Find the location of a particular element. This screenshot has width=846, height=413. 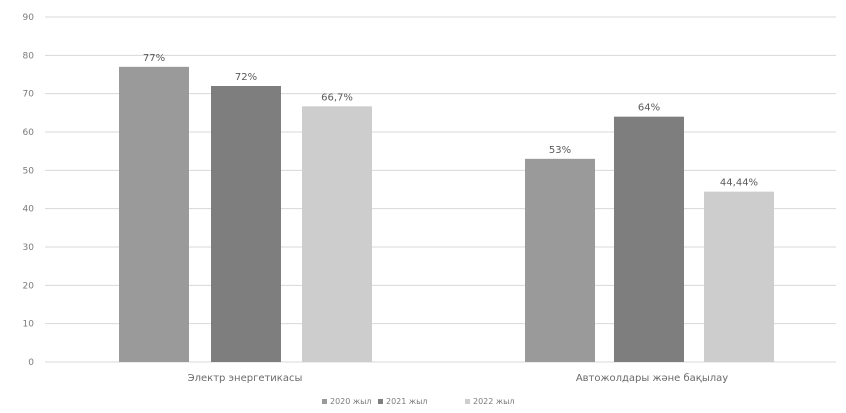

y-tick-label: 10 is located at coordinates (29, 325).